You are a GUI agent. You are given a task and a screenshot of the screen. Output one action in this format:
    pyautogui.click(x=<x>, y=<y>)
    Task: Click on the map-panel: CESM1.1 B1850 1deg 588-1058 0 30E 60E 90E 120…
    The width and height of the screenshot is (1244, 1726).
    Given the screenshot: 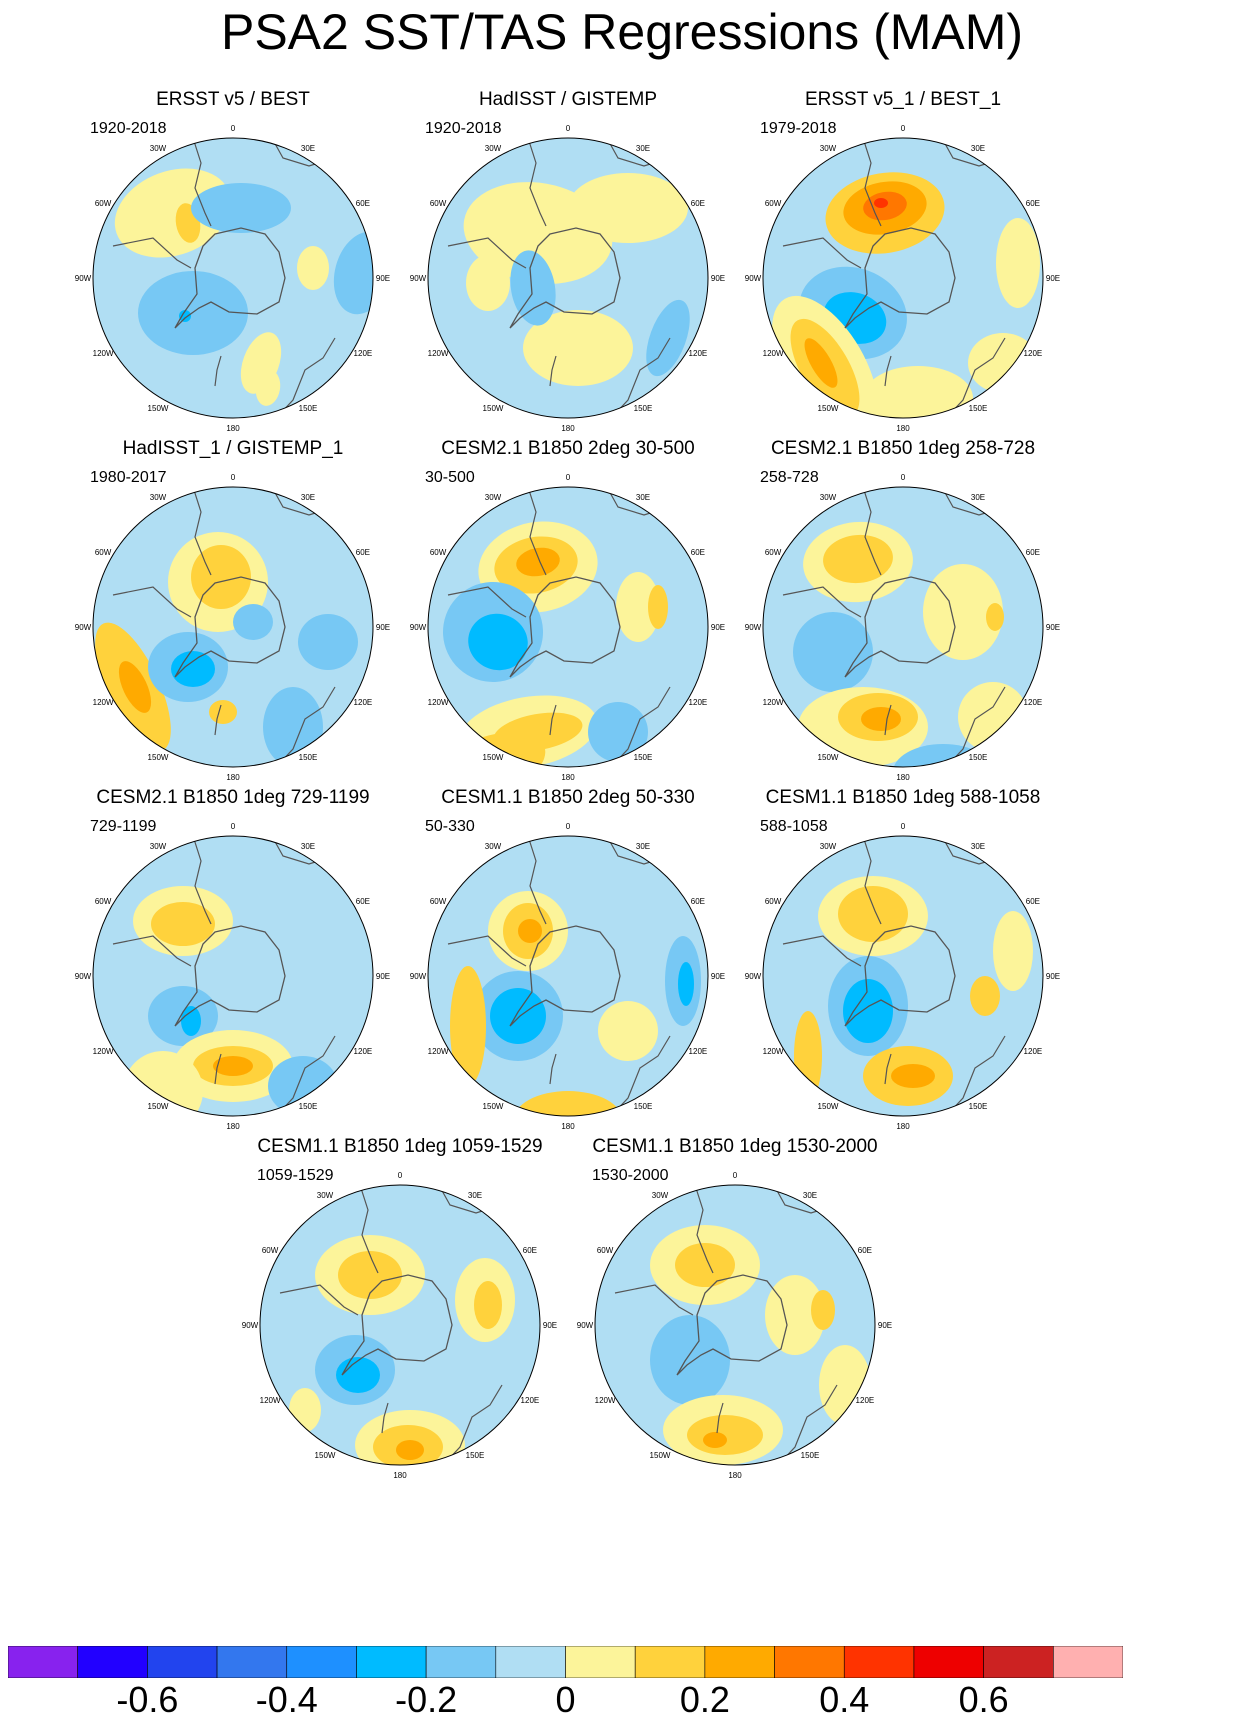 What is the action you would take?
    pyautogui.click(x=903, y=971)
    